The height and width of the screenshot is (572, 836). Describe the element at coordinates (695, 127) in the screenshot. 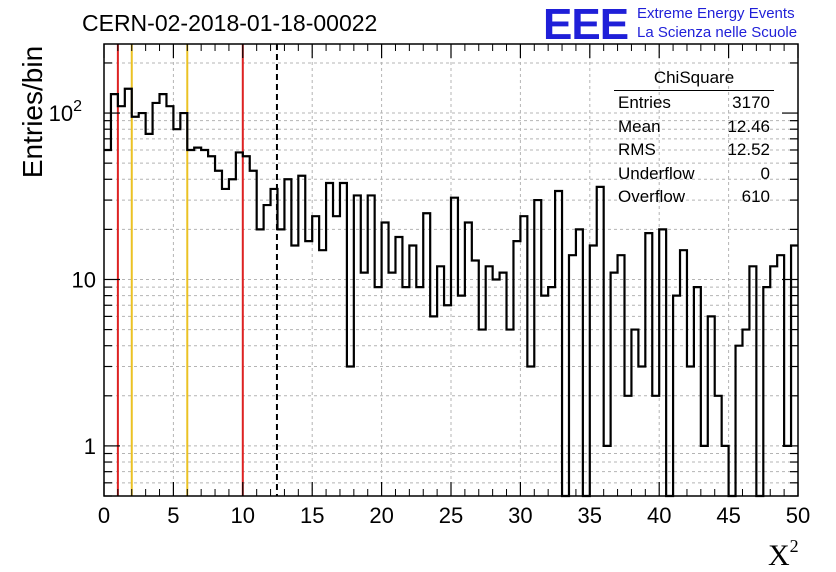

I see `stats-row: Mean 12.46` at that location.